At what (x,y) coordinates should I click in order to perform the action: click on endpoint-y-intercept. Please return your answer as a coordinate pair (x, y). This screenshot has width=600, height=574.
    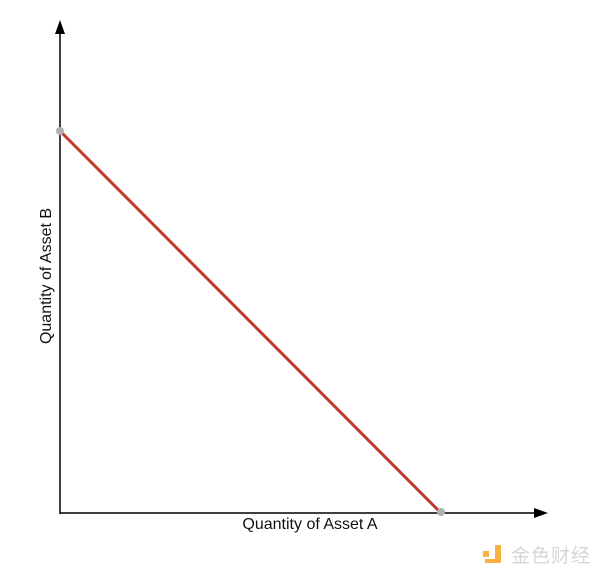
    Looking at the image, I should click on (60, 131).